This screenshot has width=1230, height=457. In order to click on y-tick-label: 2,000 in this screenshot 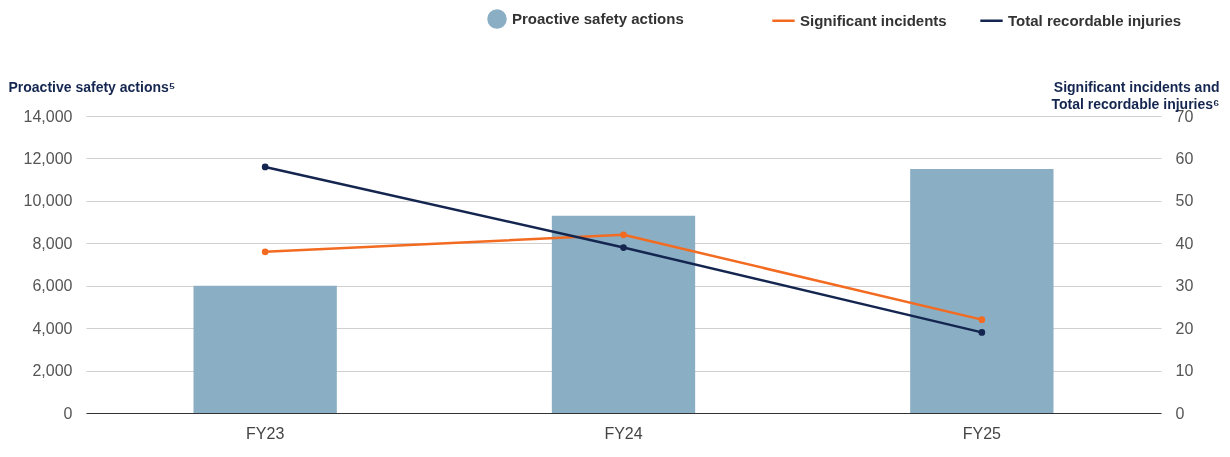, I will do `click(52, 371)`.